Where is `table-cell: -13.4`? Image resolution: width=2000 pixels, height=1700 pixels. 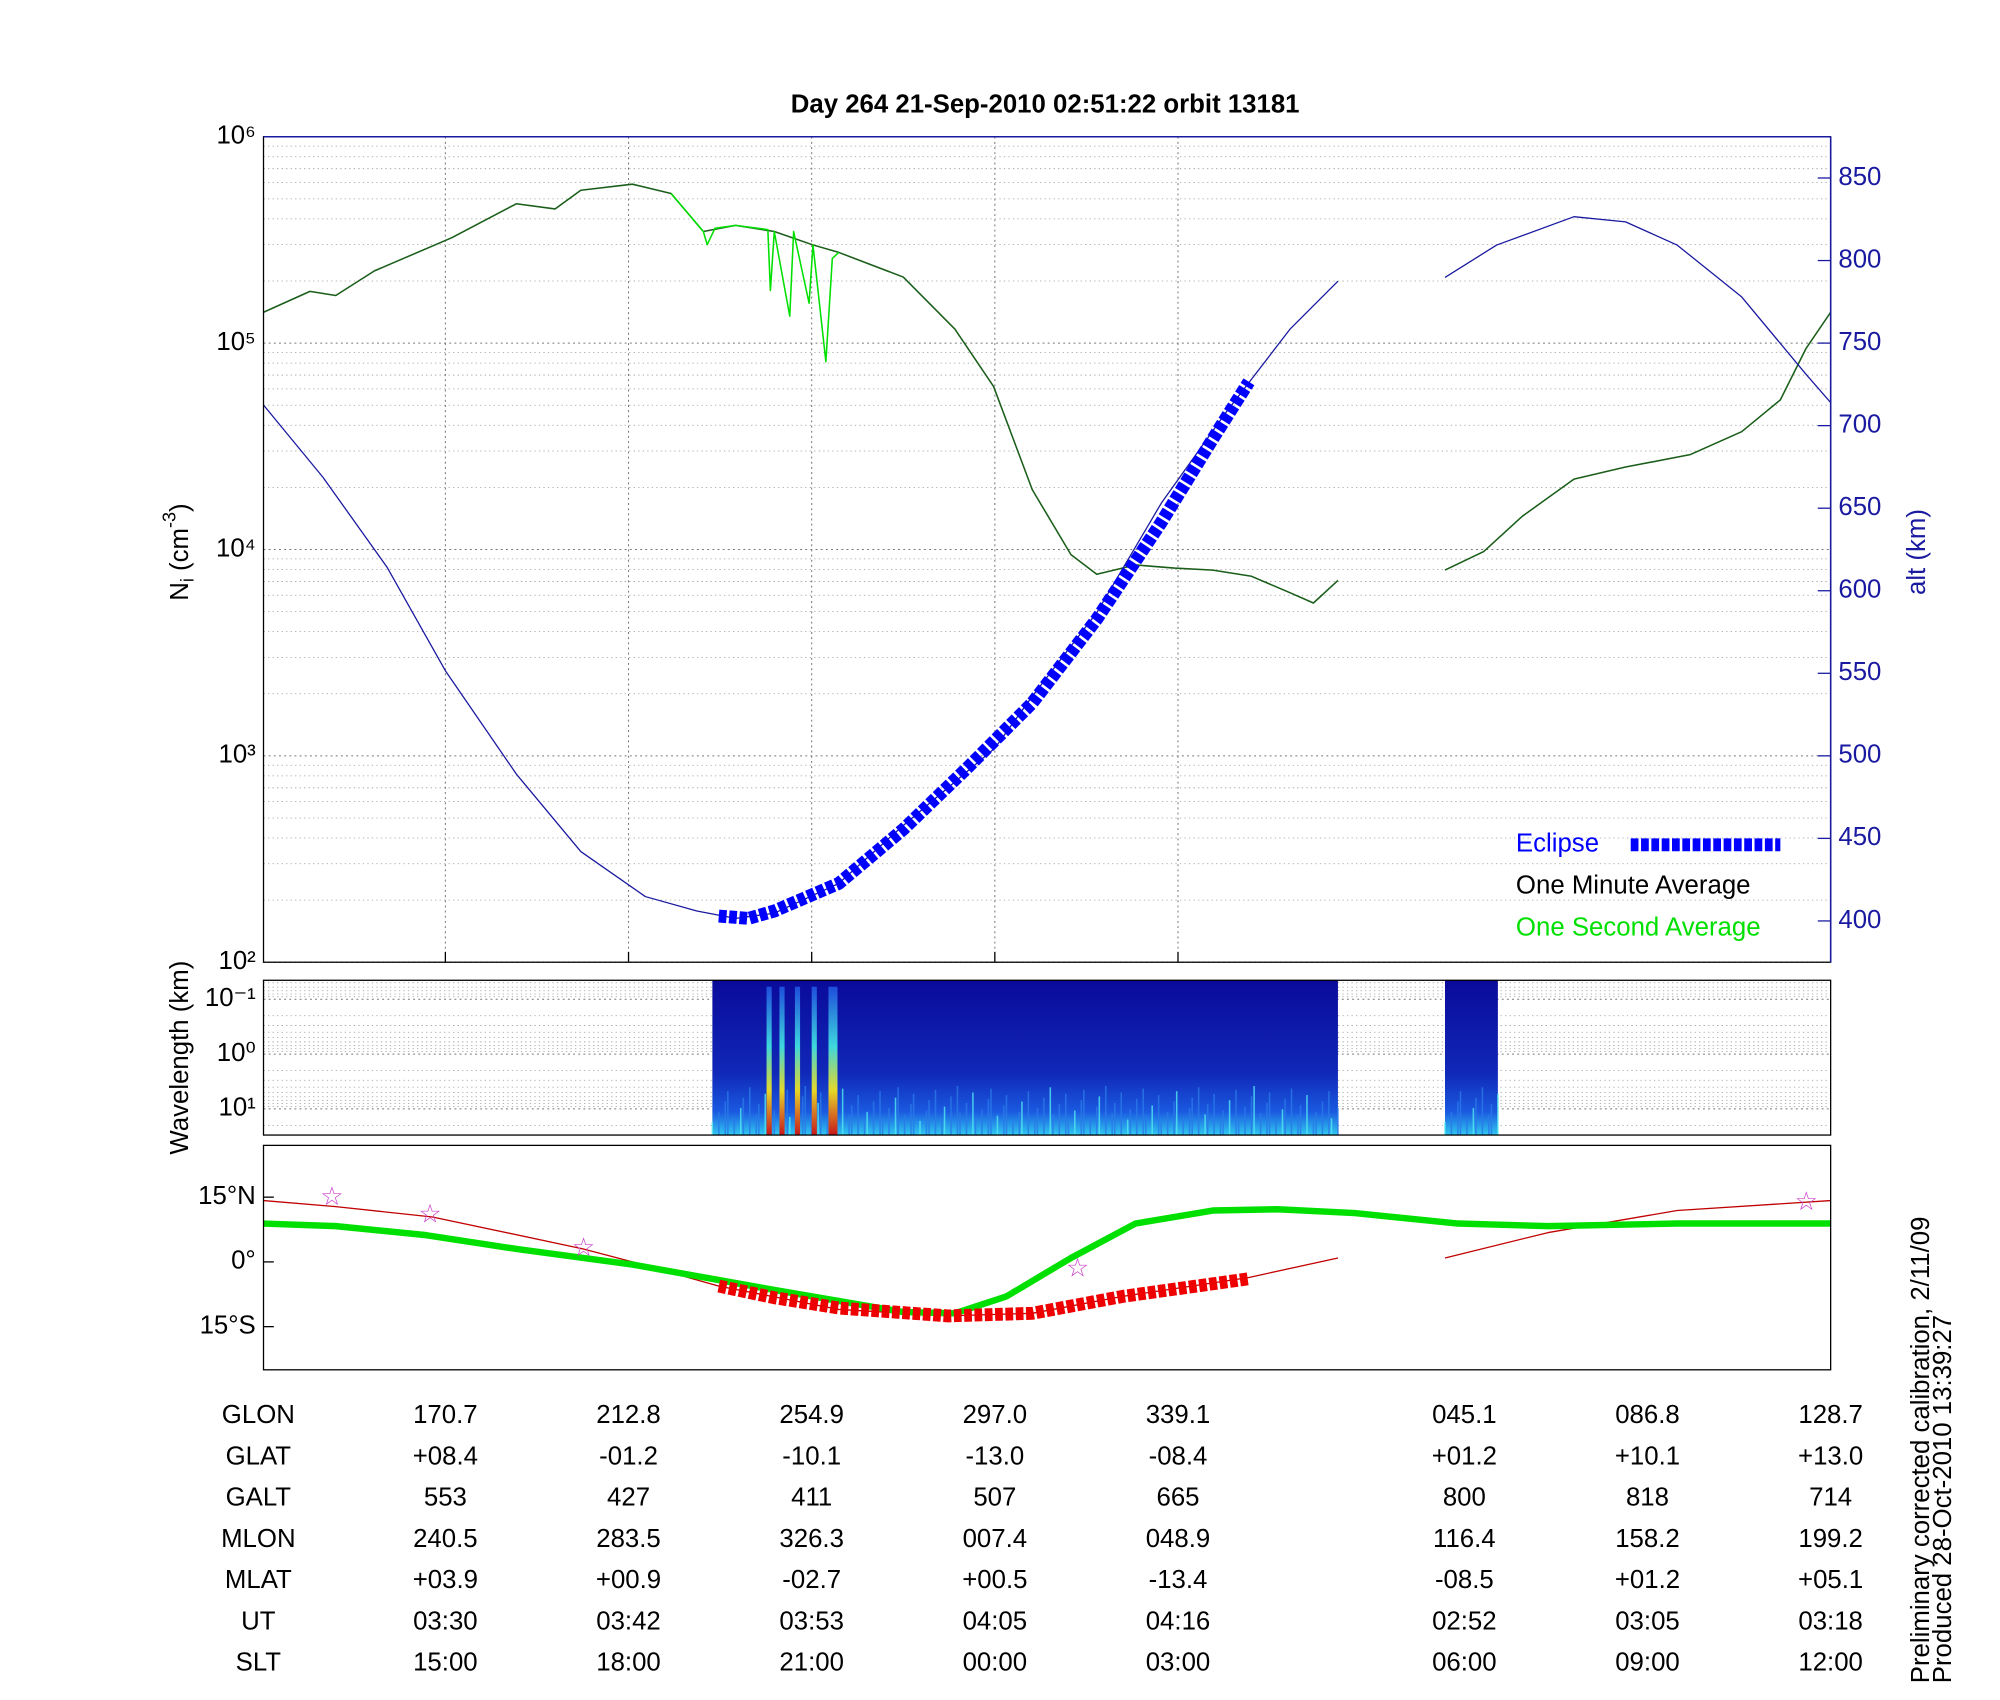
table-cell: -13.4 is located at coordinates (1178, 1580).